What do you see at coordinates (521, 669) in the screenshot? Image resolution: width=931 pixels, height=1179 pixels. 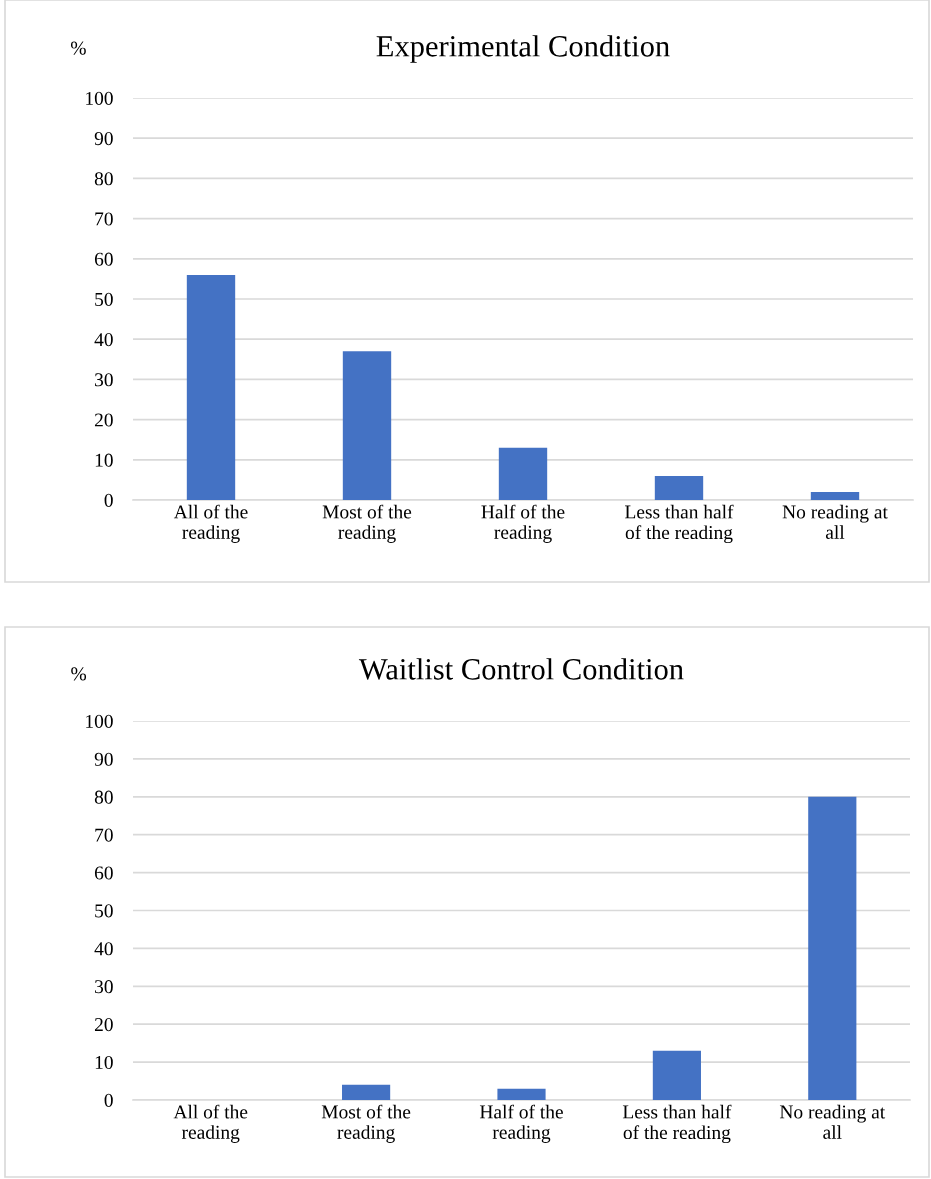 I see `chart-title: Waitlist Control Condition` at bounding box center [521, 669].